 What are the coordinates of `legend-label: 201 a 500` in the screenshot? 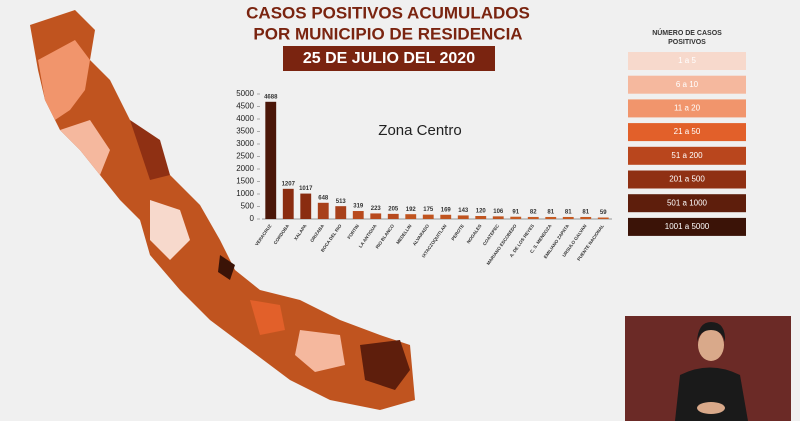 It's located at (687, 179).